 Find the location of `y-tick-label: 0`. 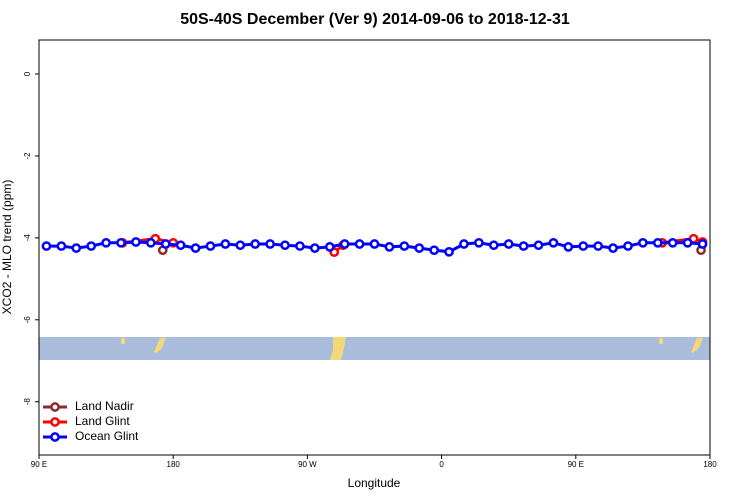

y-tick-label: 0 is located at coordinates (27, 73).